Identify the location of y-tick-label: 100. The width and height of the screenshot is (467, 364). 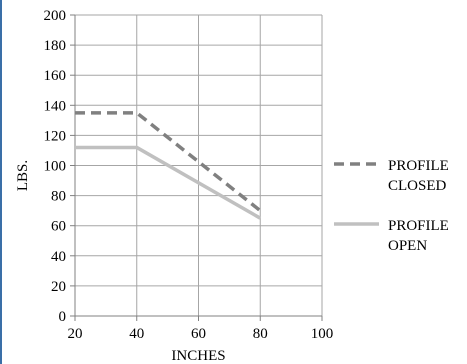
(55, 167).